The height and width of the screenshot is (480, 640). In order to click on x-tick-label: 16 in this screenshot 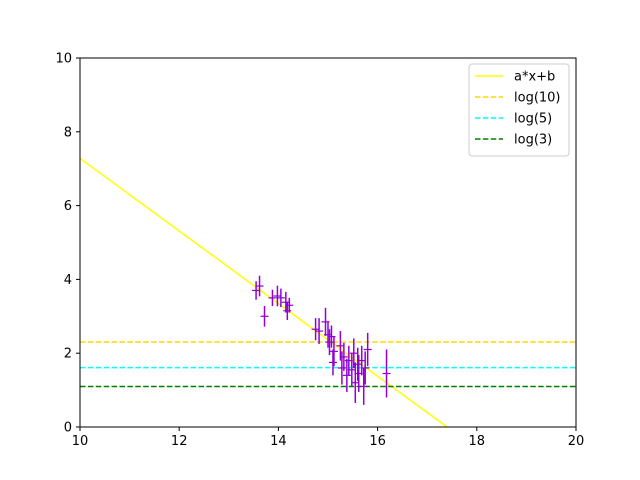, I will do `click(377, 441)`.